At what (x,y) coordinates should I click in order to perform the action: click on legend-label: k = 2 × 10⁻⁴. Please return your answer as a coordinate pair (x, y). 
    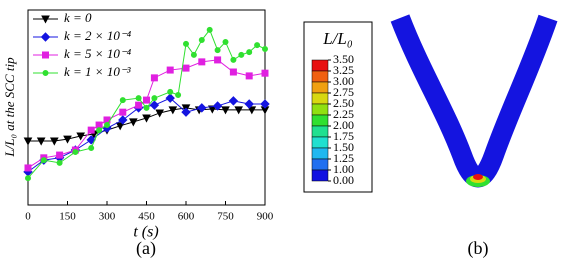
    Looking at the image, I should click on (98, 35).